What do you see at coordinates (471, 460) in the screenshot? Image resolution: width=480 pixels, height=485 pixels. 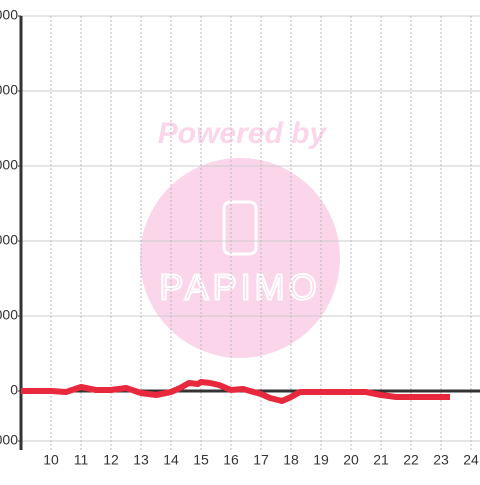 I see `x-tick-label: 24` at bounding box center [471, 460].